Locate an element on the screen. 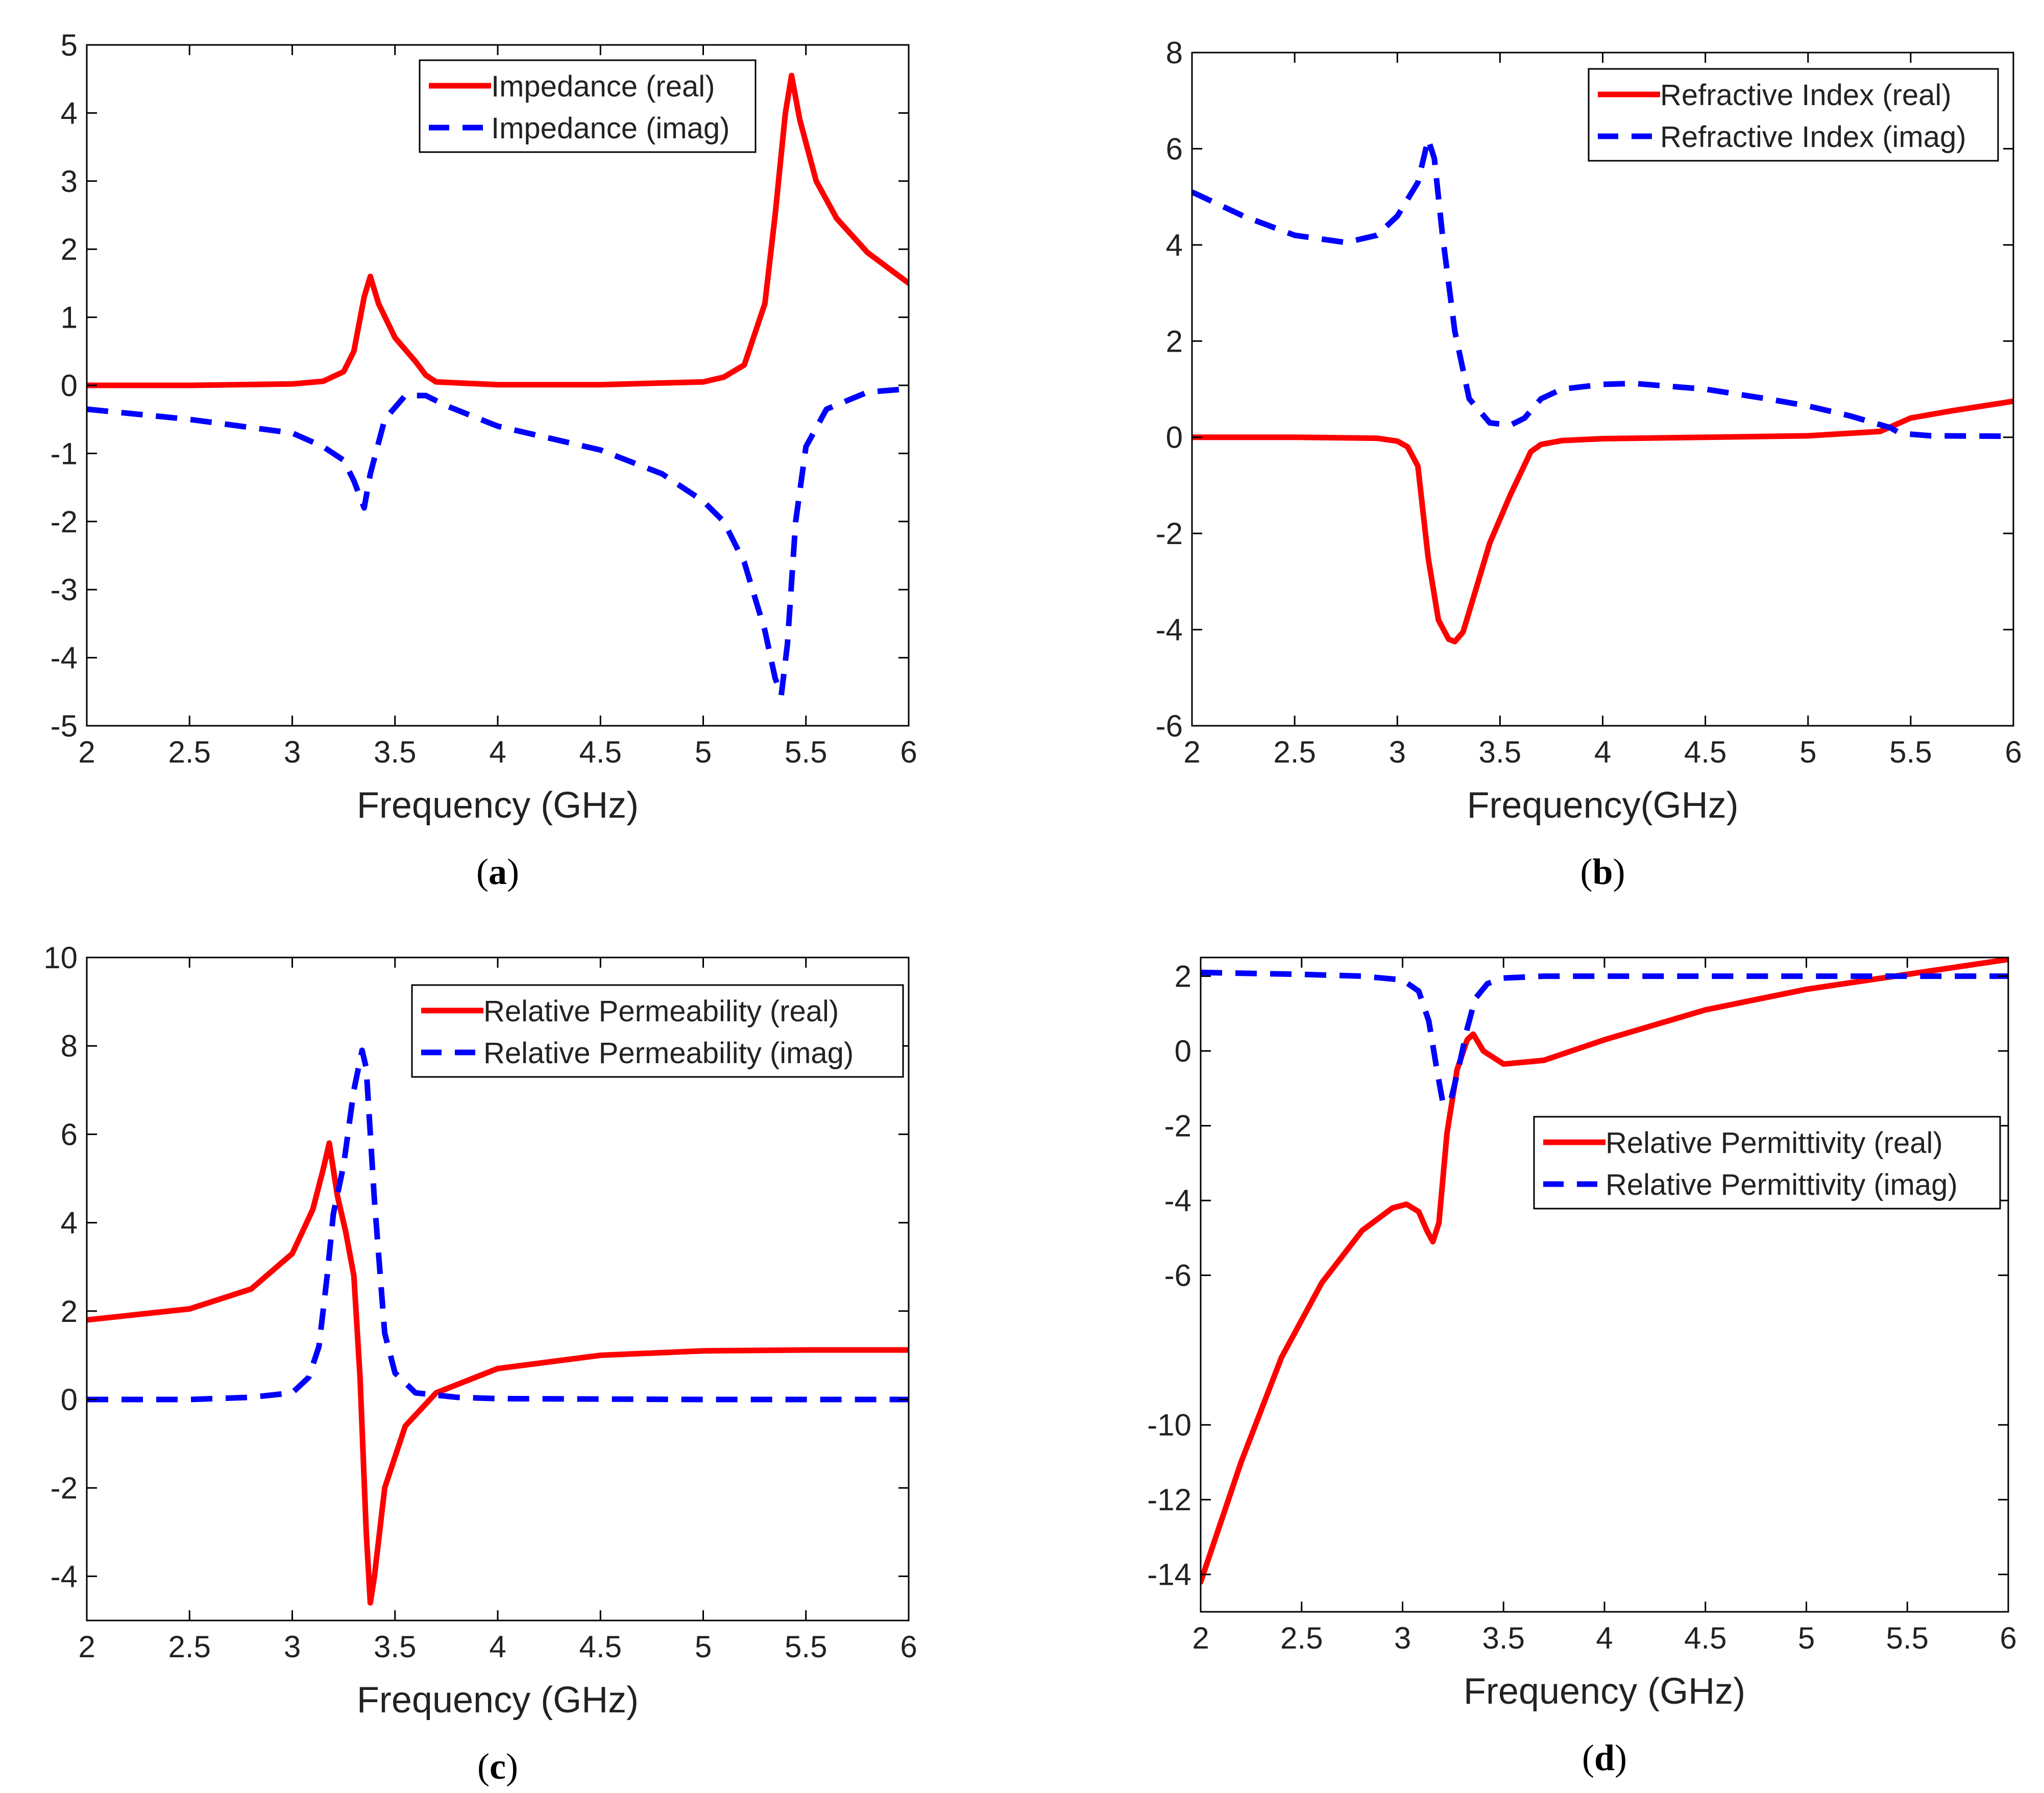 This screenshot has width=2044, height=1793. y-tick-label: 3 is located at coordinates (70, 181).